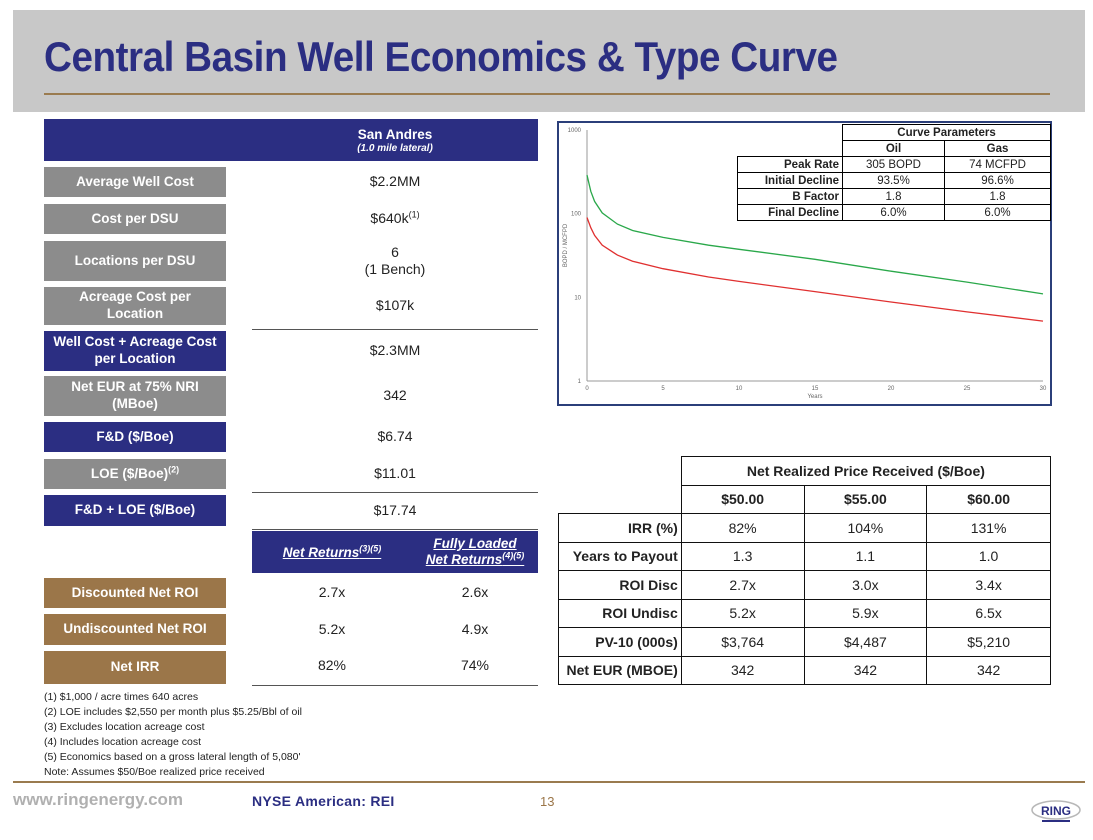 The width and height of the screenshot is (1093, 840). I want to click on value-text: $107k, so click(395, 305).